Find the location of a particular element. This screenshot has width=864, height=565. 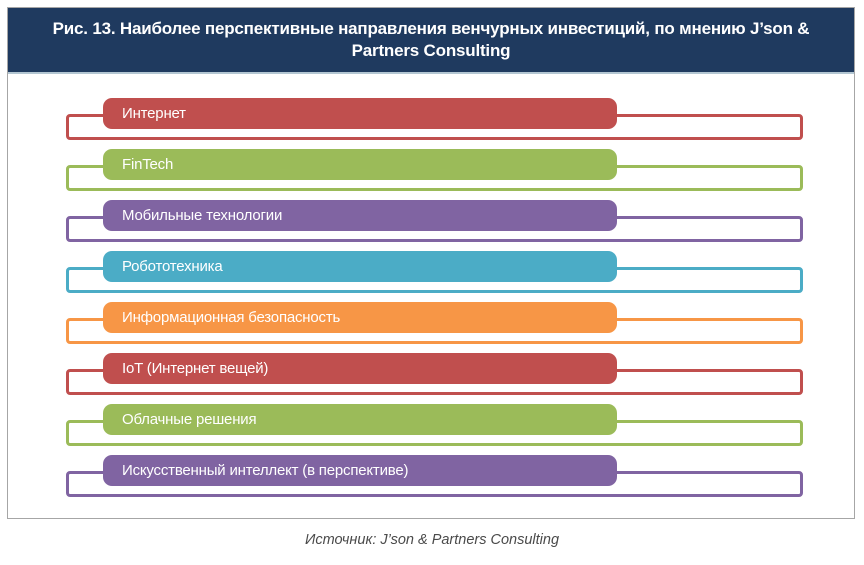

list-item: Робототехника is located at coordinates (434, 272).